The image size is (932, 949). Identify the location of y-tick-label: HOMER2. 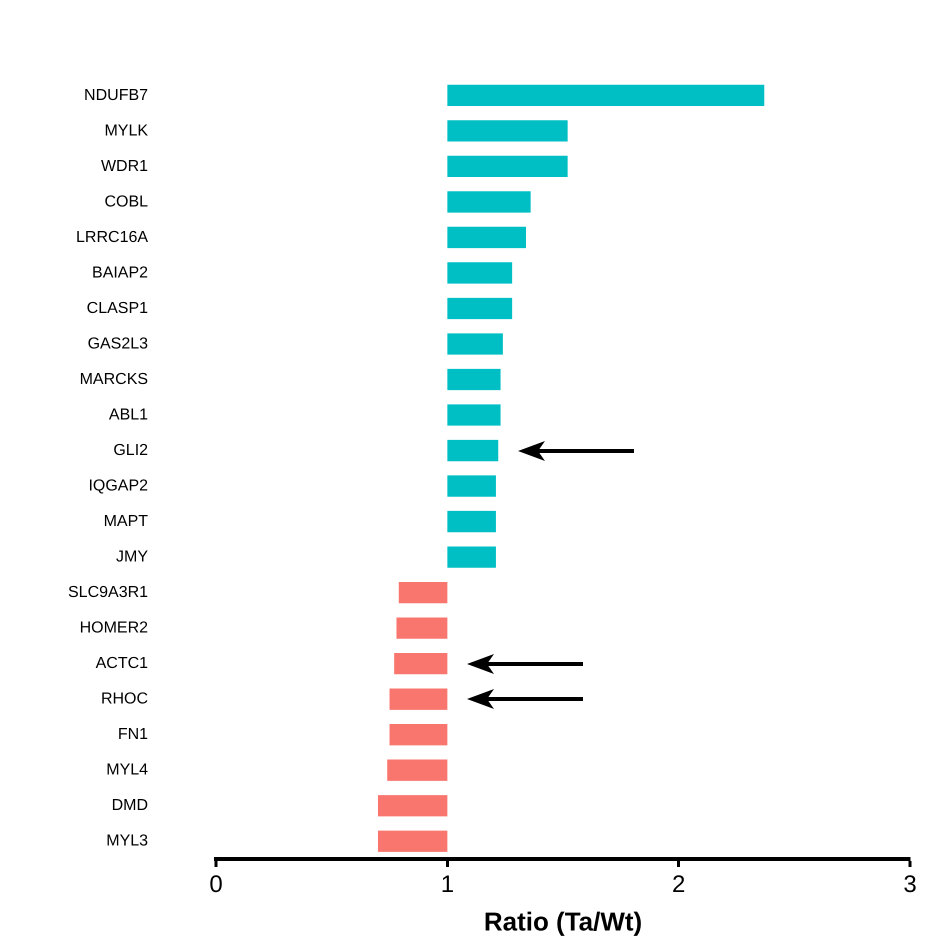
(114, 628).